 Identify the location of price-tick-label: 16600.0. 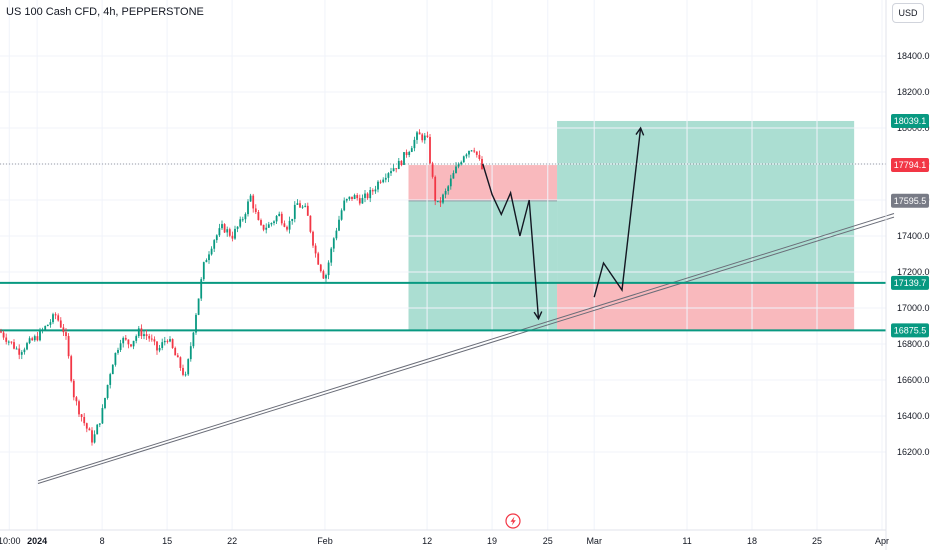
(913, 380).